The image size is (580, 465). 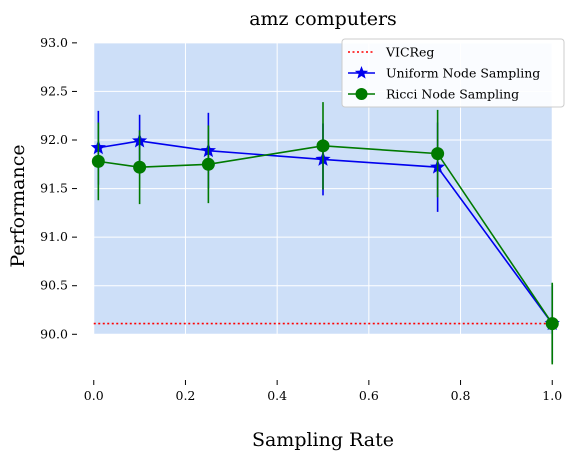 What do you see at coordinates (552, 395) in the screenshot?
I see `x-tick-label: 1.0` at bounding box center [552, 395].